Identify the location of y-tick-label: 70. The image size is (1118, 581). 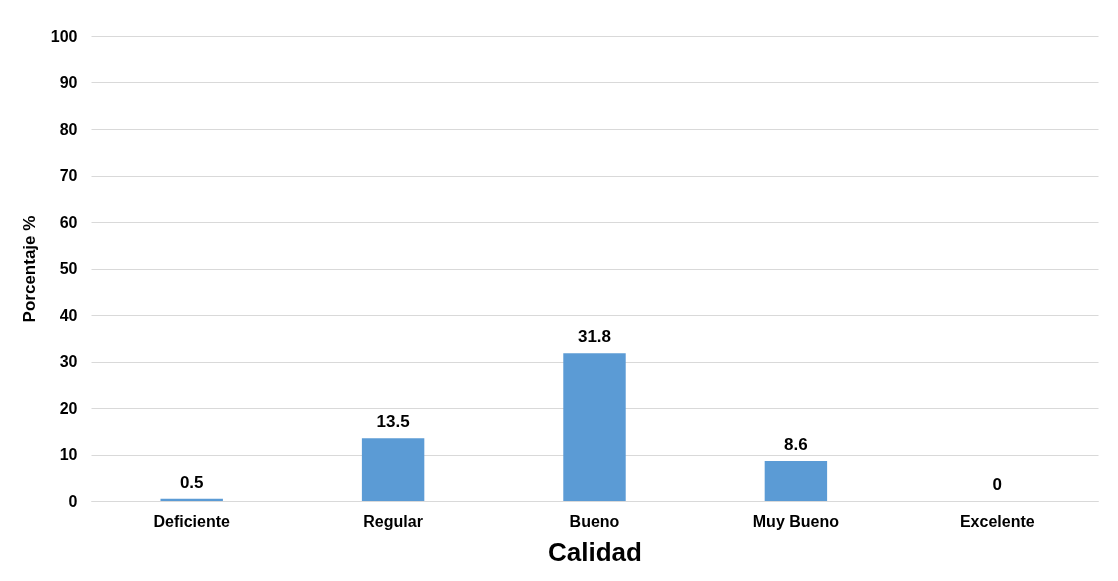
(68, 175).